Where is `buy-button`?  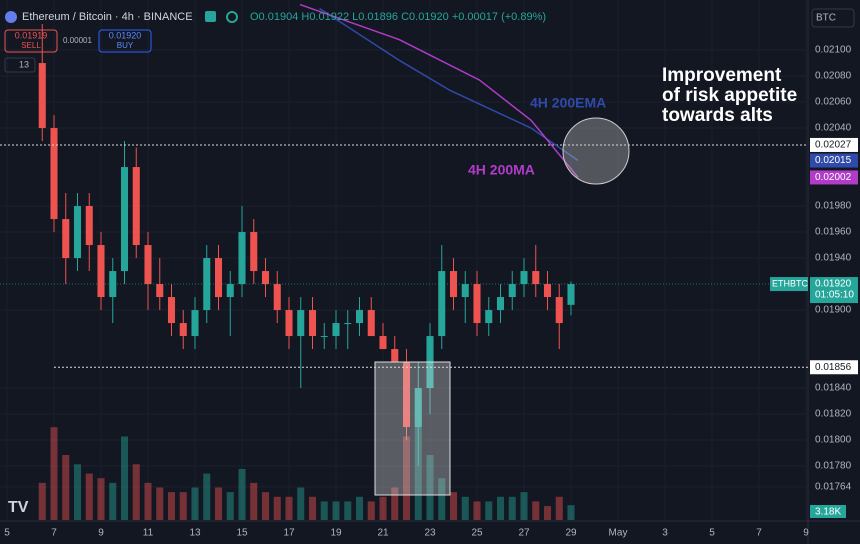
buy-button is located at coordinates (125, 41).